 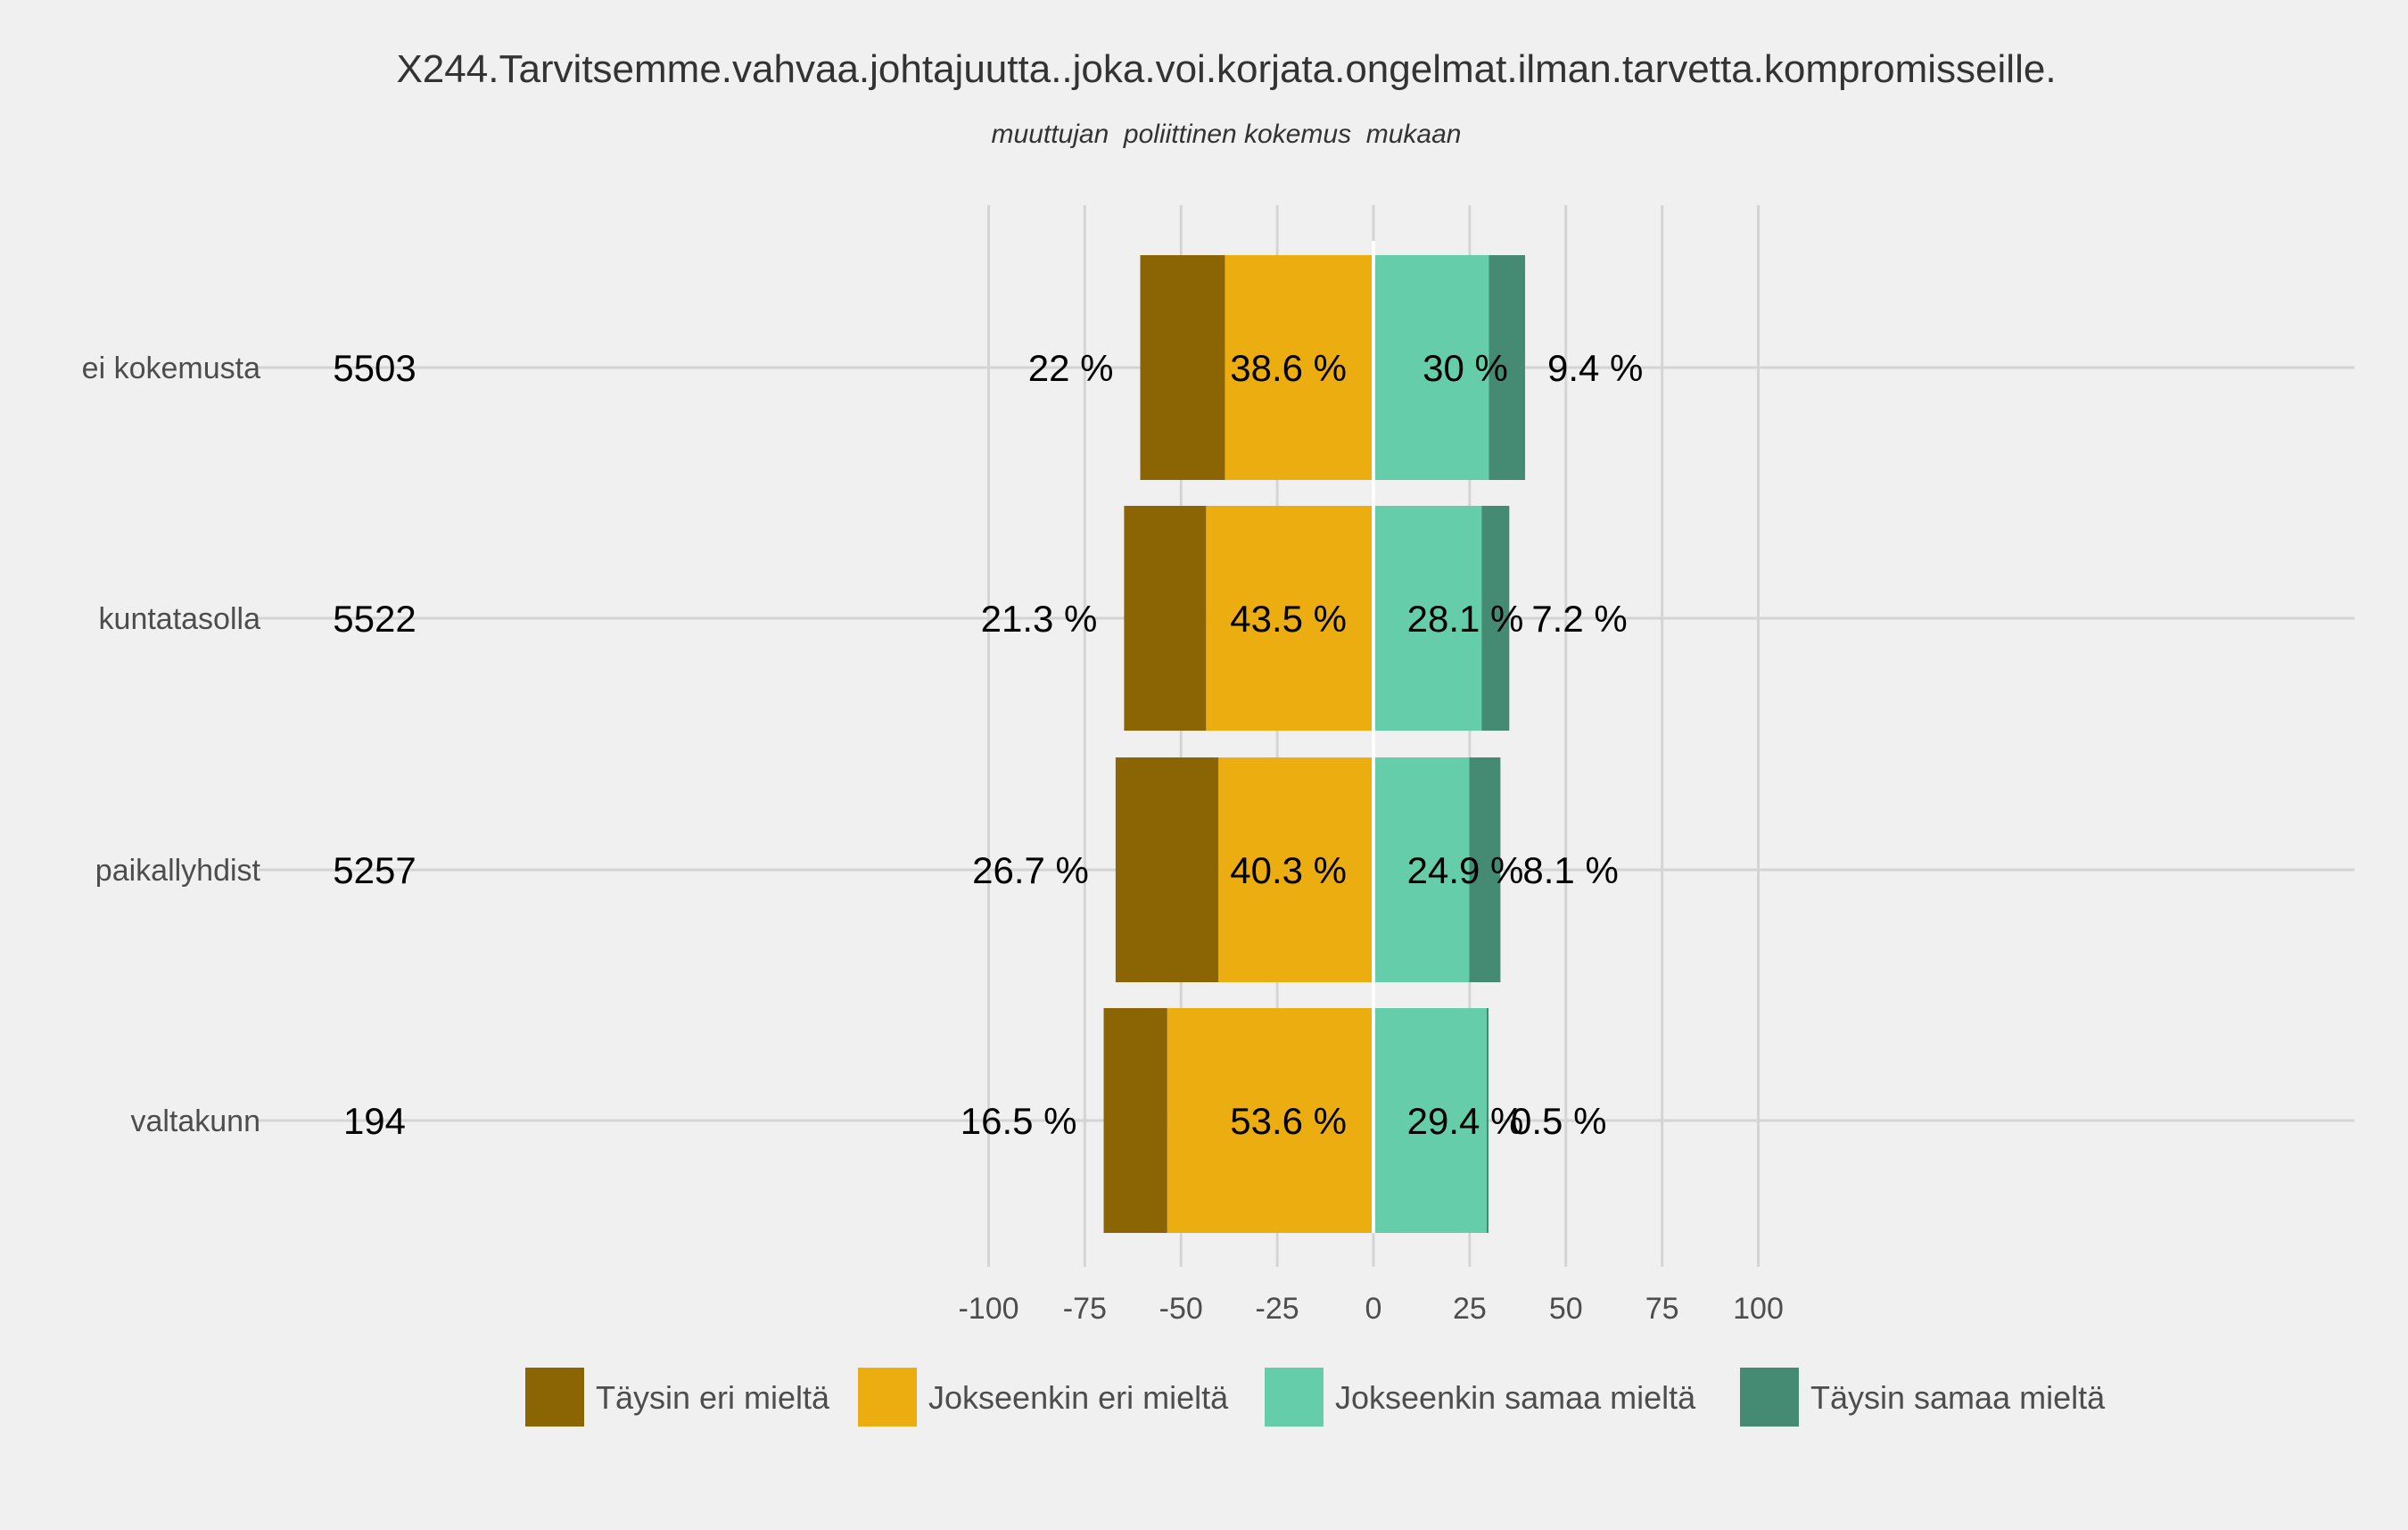 I want to click on x-tick-label: -75, so click(x=1085, y=1309).